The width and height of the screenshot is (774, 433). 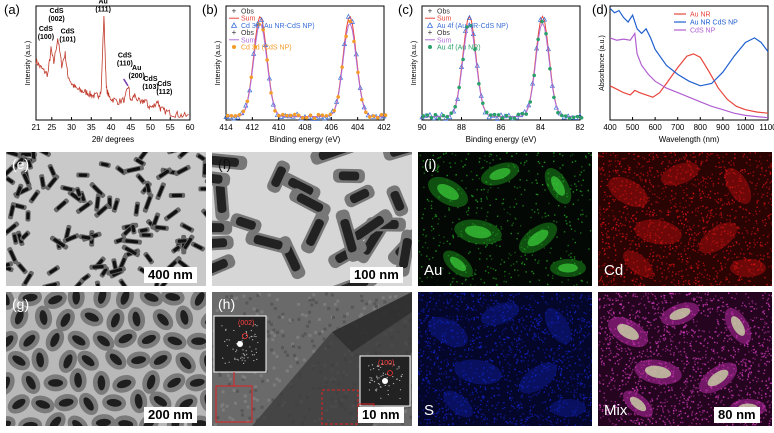 What do you see at coordinates (505, 219) in the screenshot?
I see `eds-map-au: (i) Au` at bounding box center [505, 219].